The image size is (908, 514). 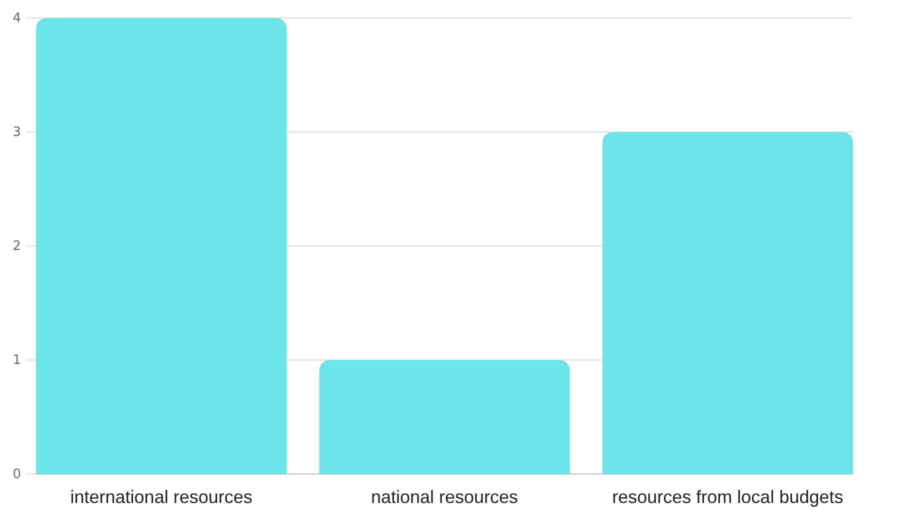 I want to click on bar, so click(x=444, y=417).